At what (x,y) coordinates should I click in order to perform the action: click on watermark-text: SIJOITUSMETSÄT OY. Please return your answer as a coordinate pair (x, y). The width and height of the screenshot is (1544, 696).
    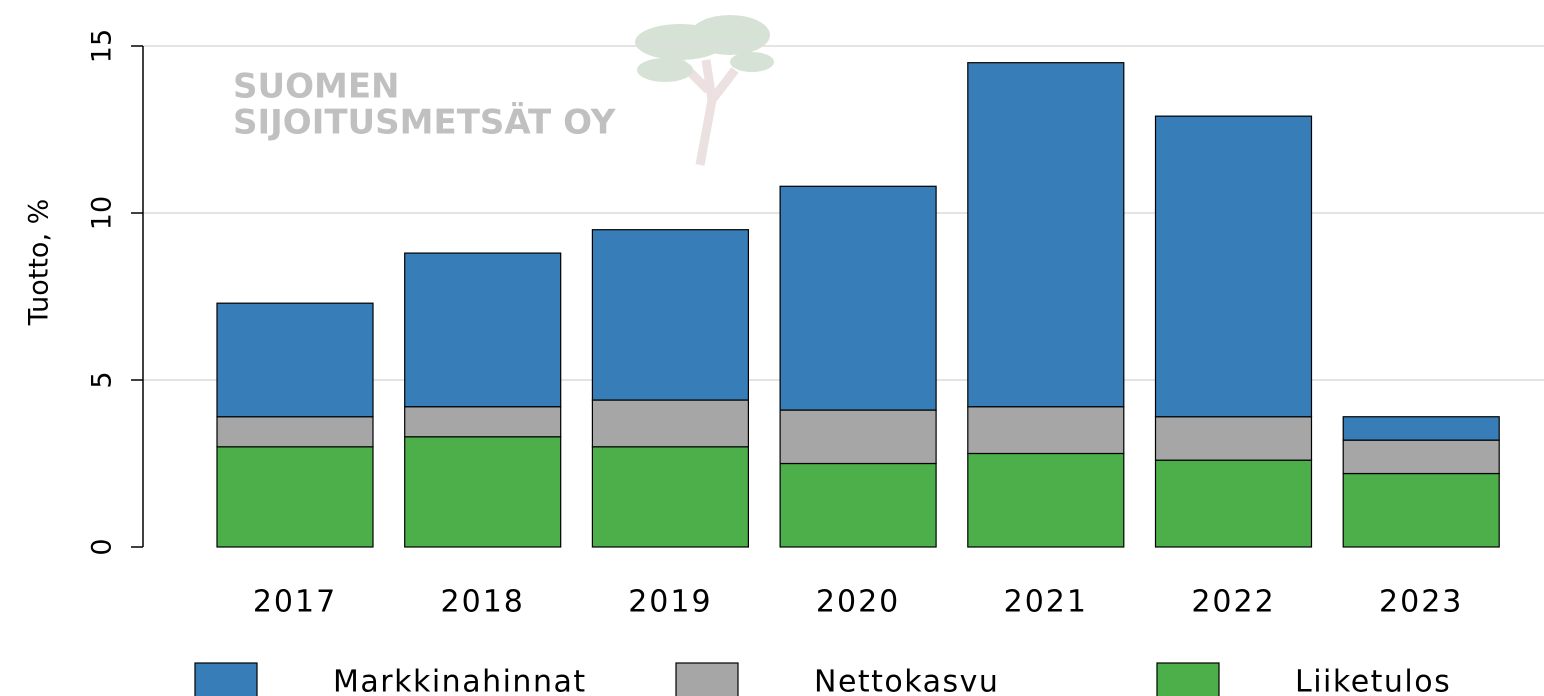
    Looking at the image, I should click on (424, 122).